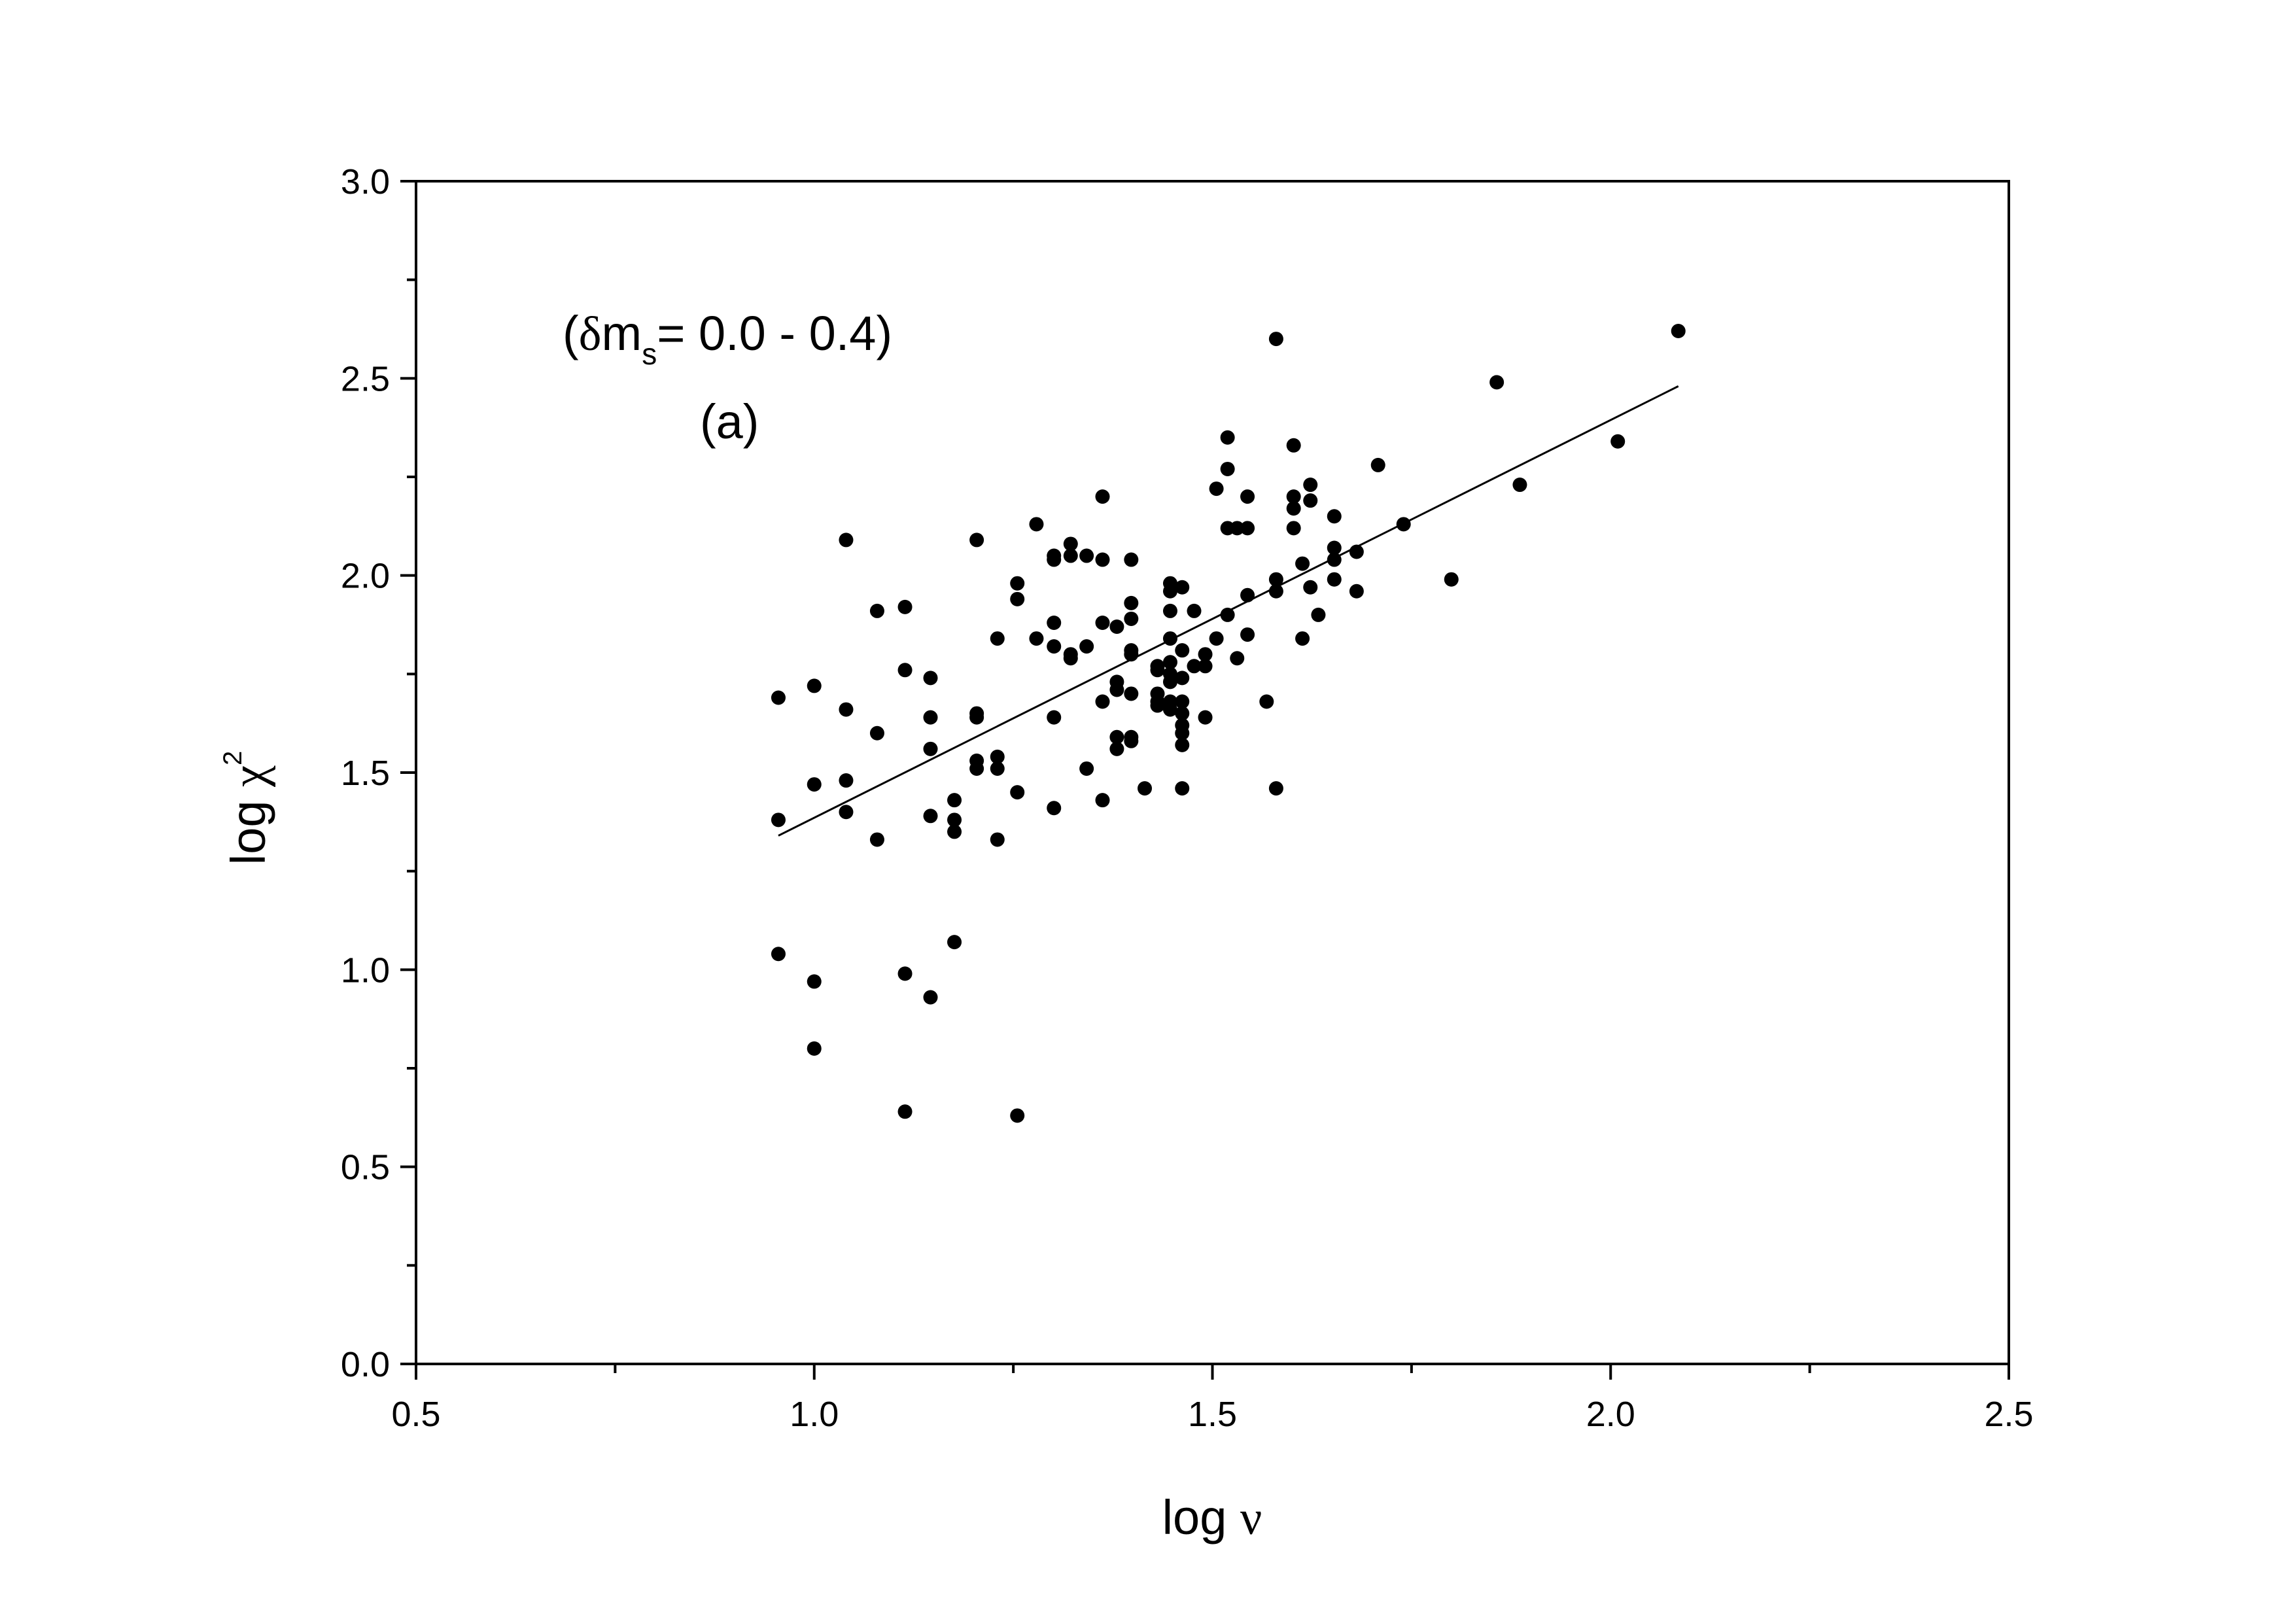  I want to click on y-axis-title: log χ2, so click(247, 808).